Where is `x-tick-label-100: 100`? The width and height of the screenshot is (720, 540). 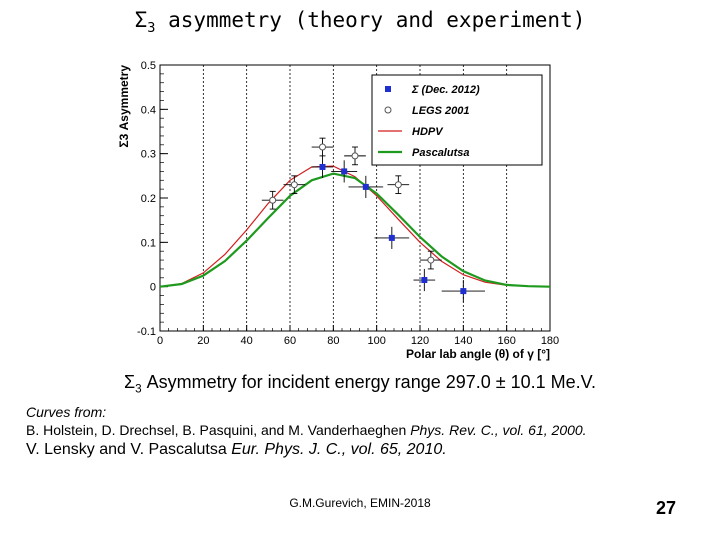
x-tick-label-100: 100 is located at coordinates (376, 341).